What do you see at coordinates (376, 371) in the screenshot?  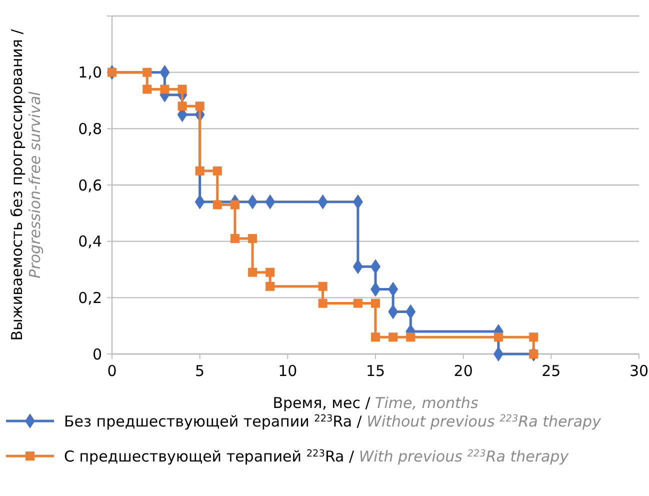 I see `x-tick-label: 15` at bounding box center [376, 371].